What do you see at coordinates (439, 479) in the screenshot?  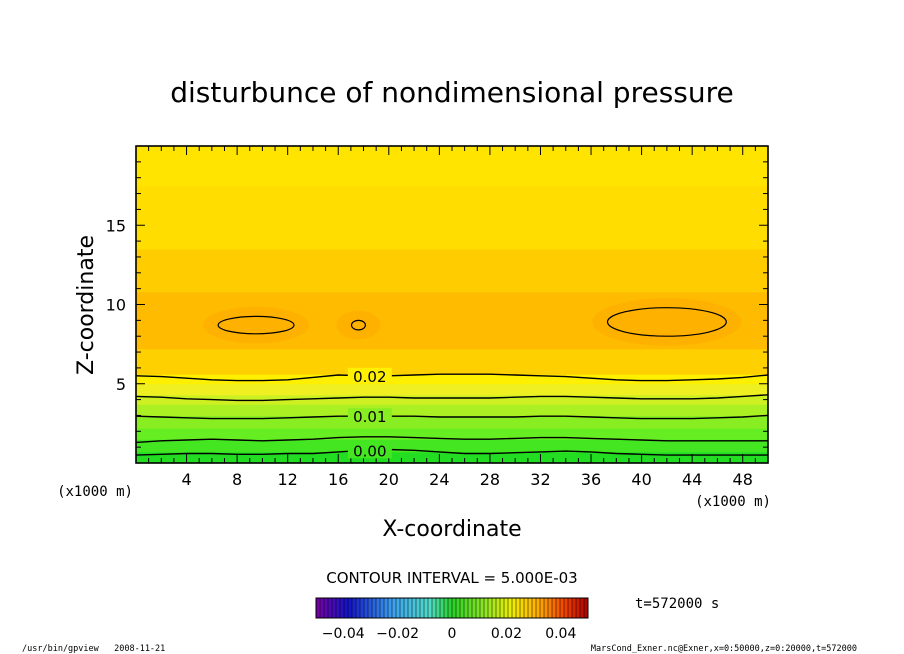 I see `x-tick-label: 24` at bounding box center [439, 479].